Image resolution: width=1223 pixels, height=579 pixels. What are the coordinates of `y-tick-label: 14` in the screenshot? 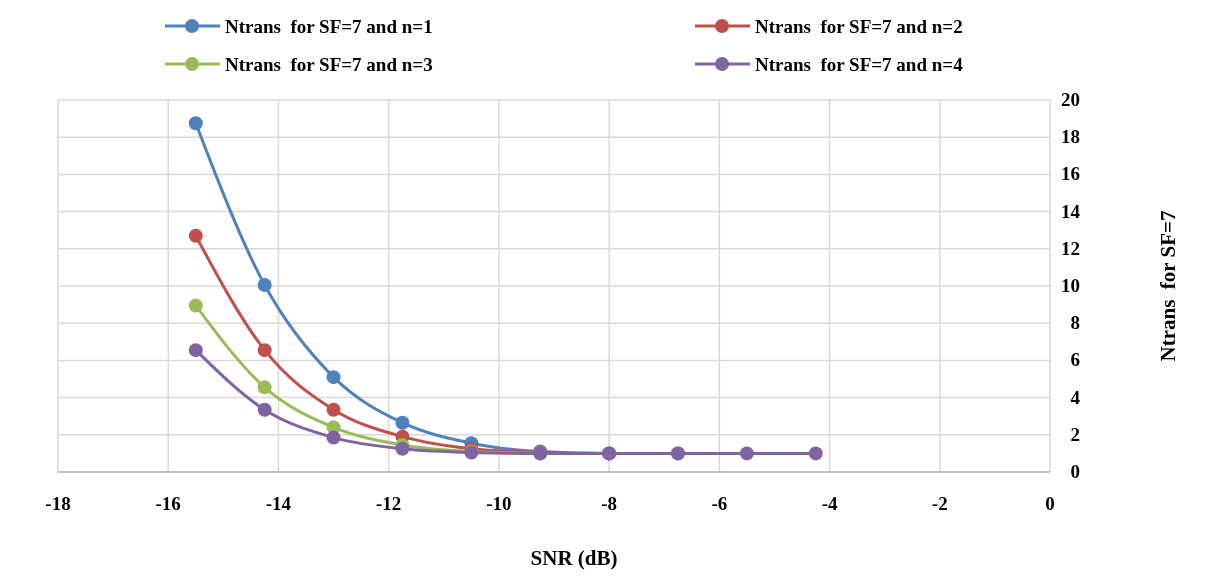 It's located at (1071, 211).